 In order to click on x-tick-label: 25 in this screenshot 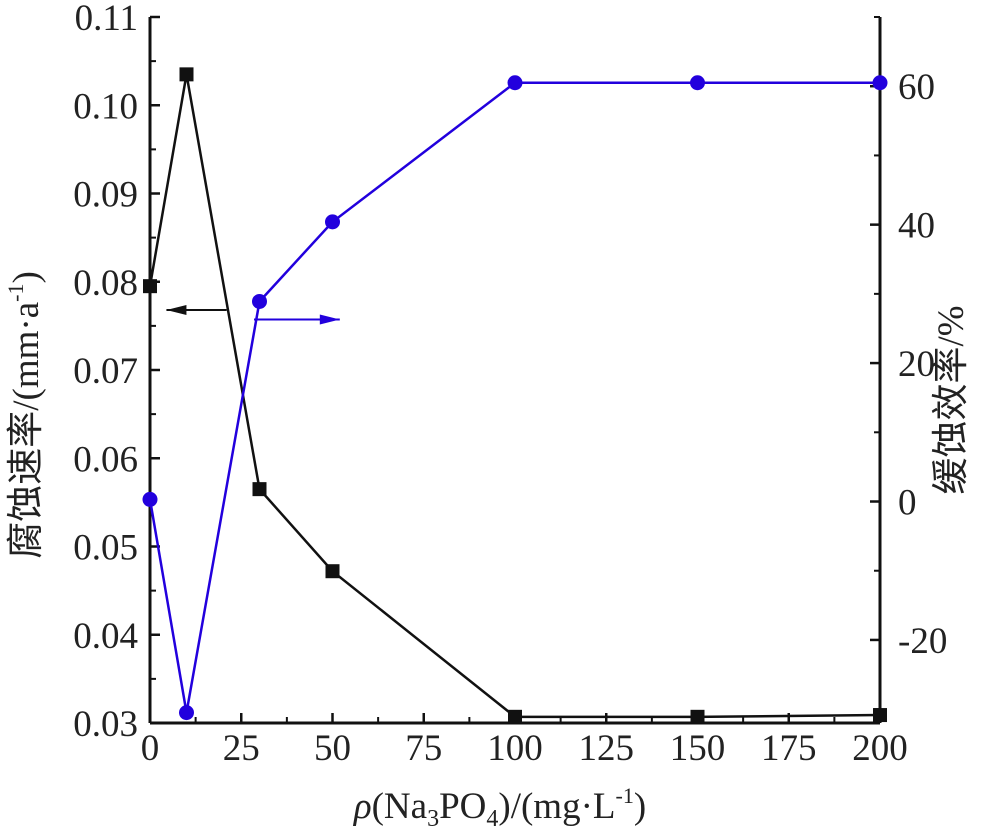, I will do `click(241, 748)`.